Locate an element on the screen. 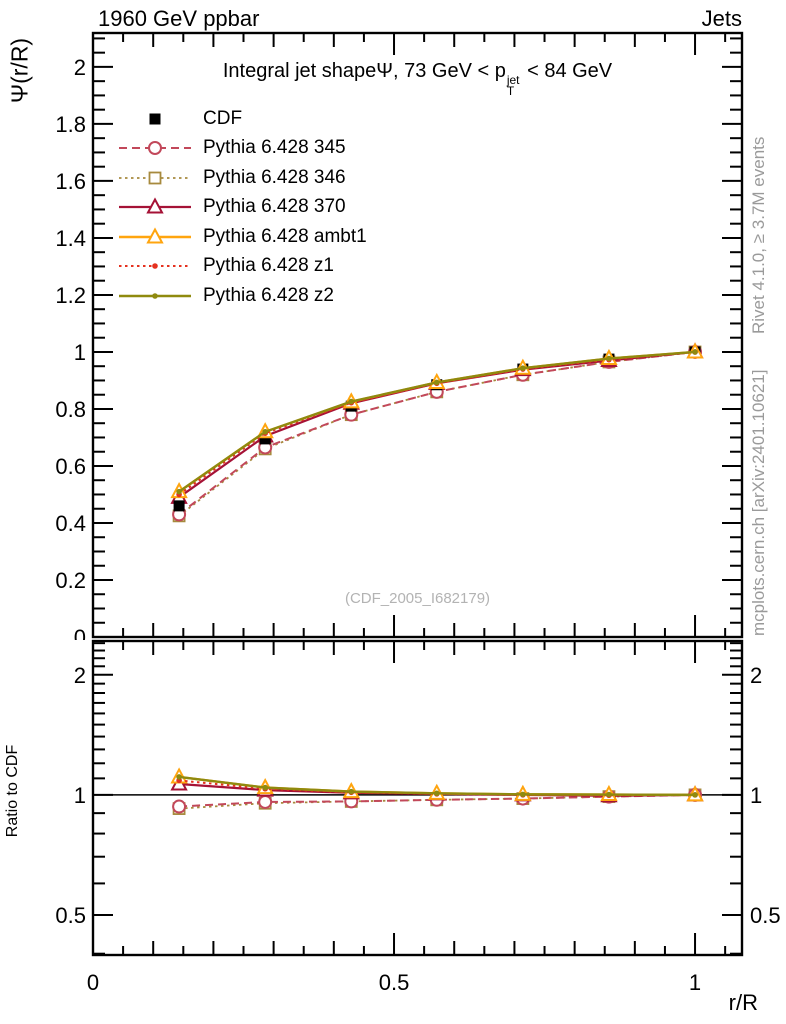  ratio-y-tick-label: 2 is located at coordinates (80, 675).